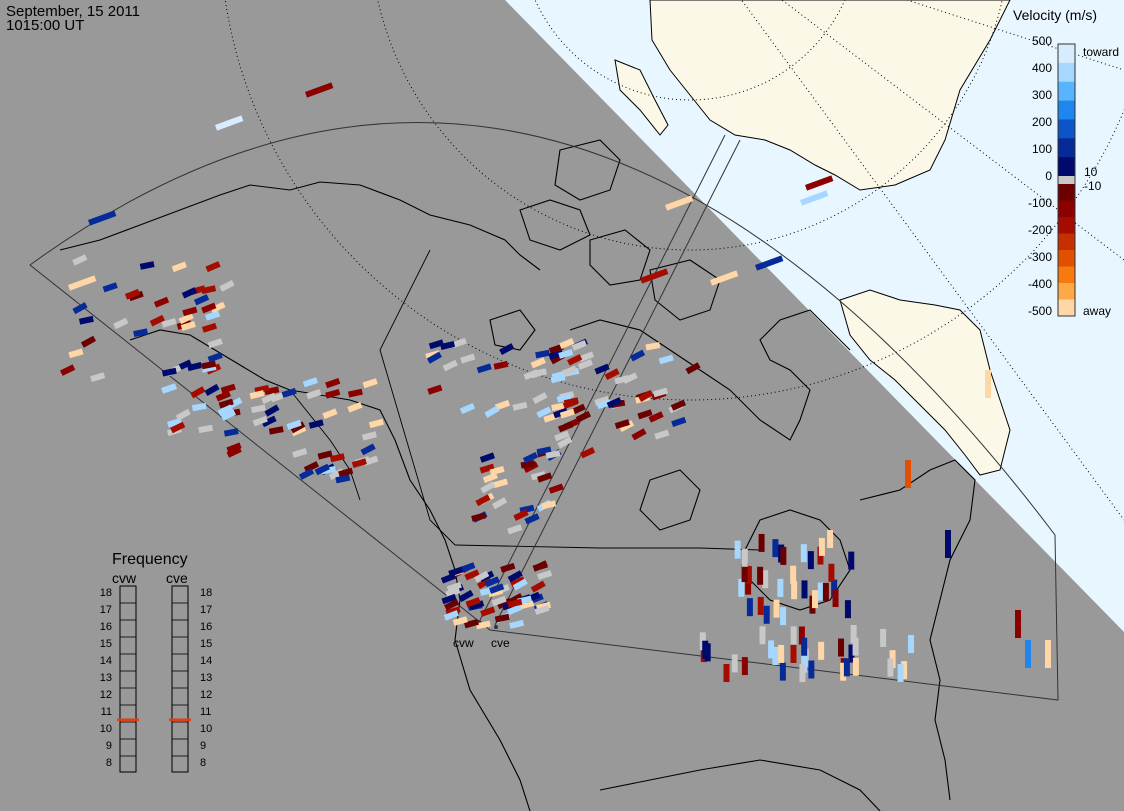 This screenshot has height=811, width=1124. Describe the element at coordinates (1066, 180) in the screenshot. I see `velocity-colorbar-frame` at that location.